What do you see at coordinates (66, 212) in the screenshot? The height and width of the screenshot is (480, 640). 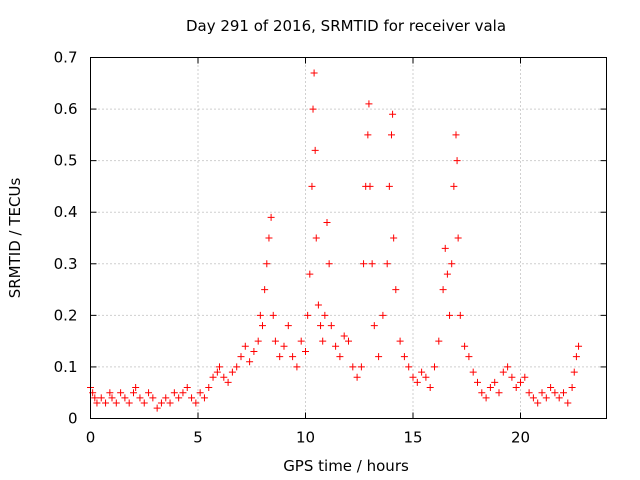 I see `y-tick-label: 0.4` at bounding box center [66, 212].